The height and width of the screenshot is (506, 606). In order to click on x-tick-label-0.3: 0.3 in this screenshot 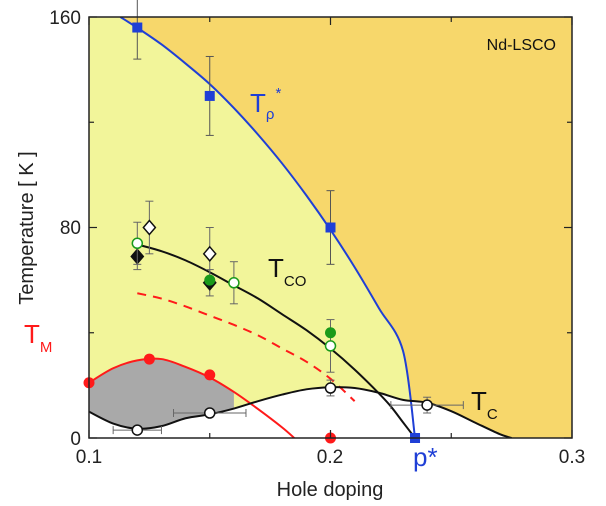, I will do `click(572, 457)`.